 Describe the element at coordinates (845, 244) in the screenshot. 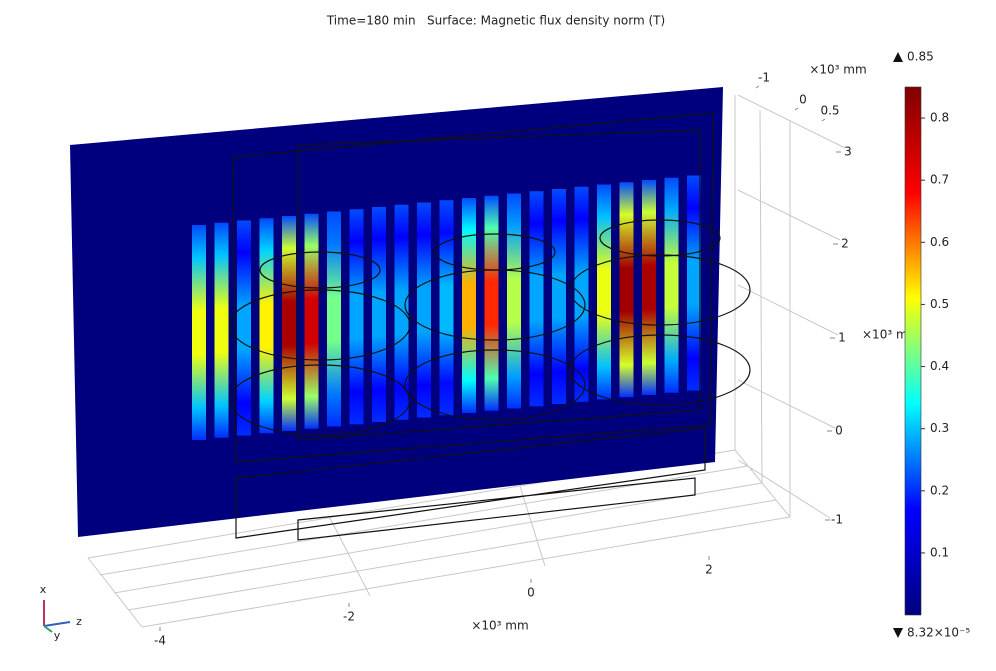

I see `y-tick-label: 2` at that location.